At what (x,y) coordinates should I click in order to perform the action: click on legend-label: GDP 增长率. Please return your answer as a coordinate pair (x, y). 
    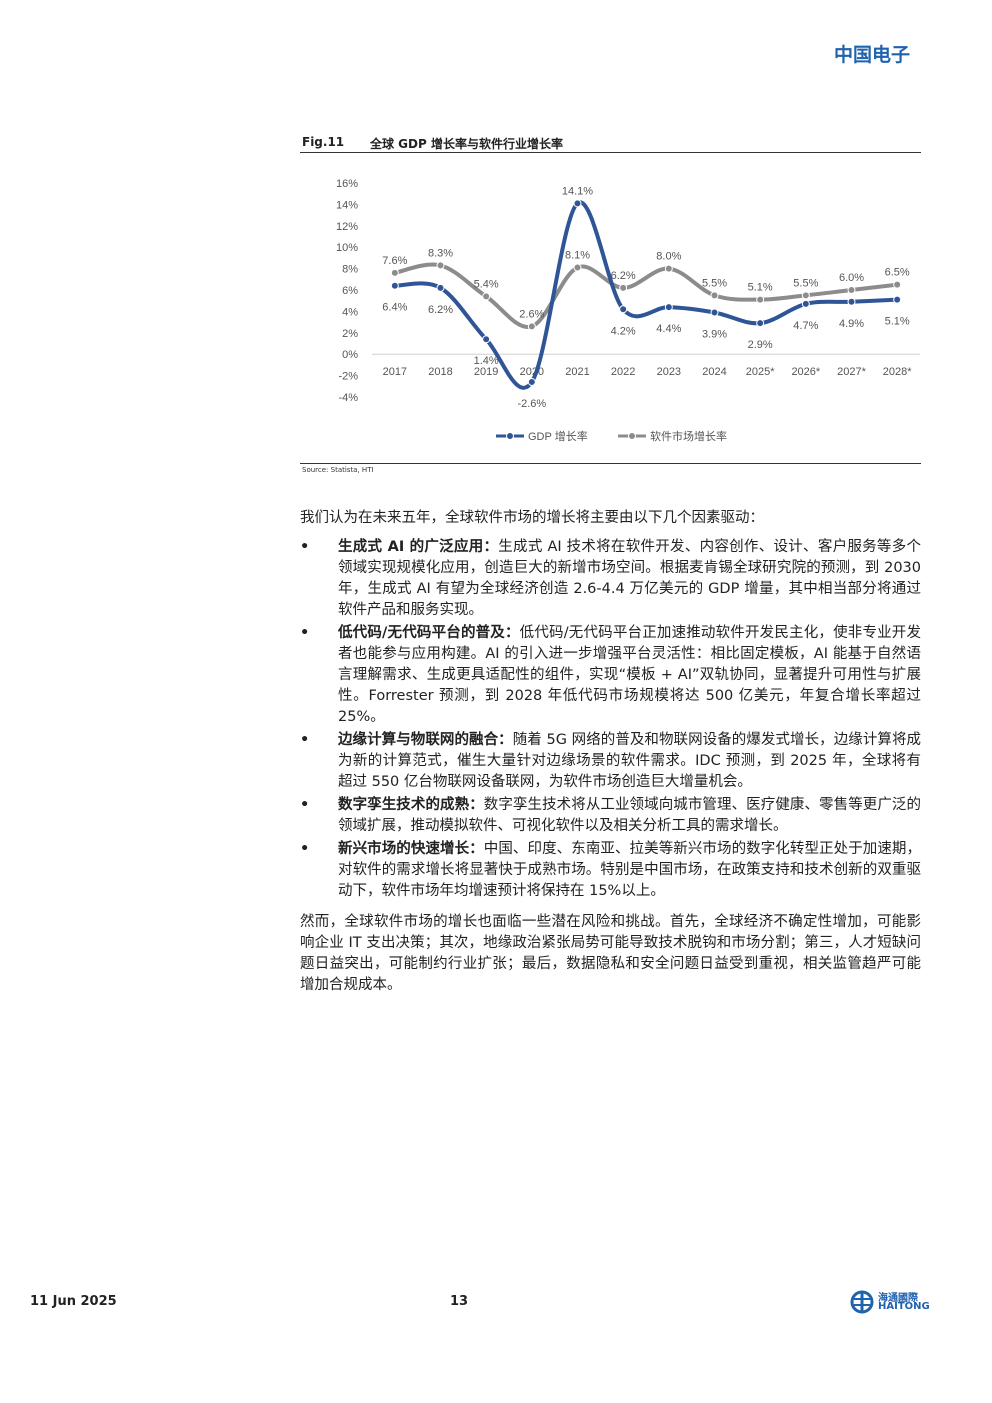
    Looking at the image, I should click on (558, 436).